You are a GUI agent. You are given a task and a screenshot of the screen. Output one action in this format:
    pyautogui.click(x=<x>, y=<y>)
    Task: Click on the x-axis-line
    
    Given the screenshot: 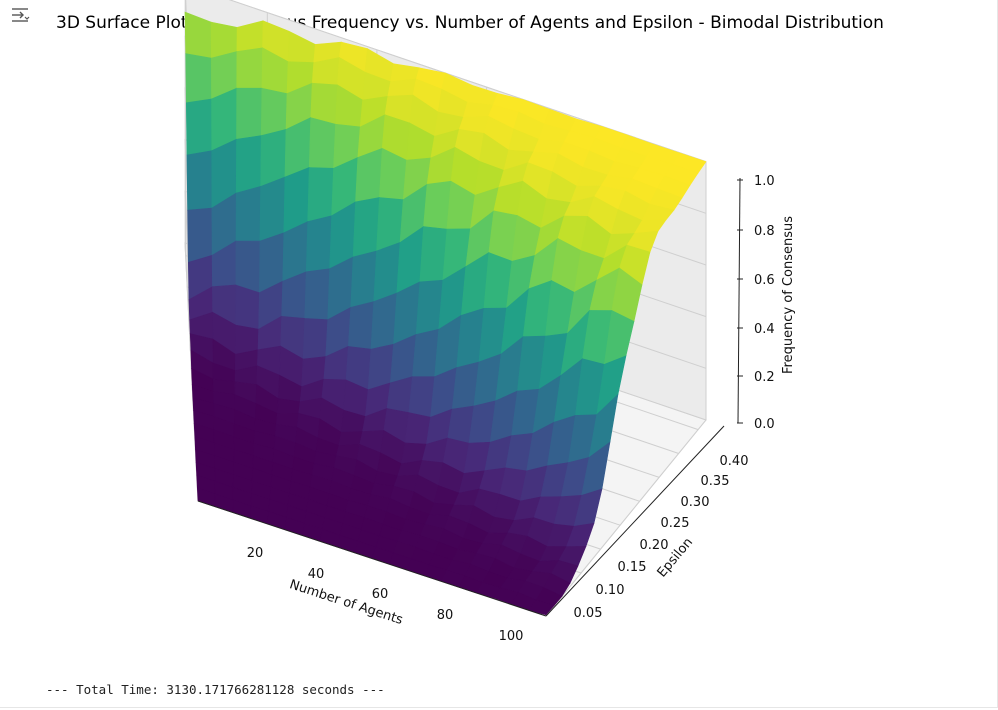 What is the action you would take?
    pyautogui.click(x=372, y=558)
    